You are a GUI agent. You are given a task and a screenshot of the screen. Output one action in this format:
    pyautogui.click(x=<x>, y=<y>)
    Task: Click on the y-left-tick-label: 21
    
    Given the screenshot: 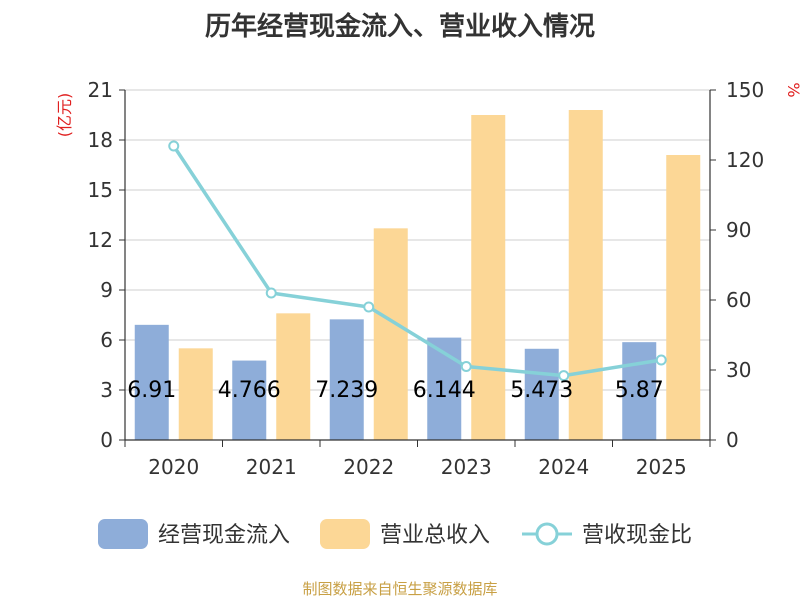 What is the action you would take?
    pyautogui.click(x=100, y=90)
    